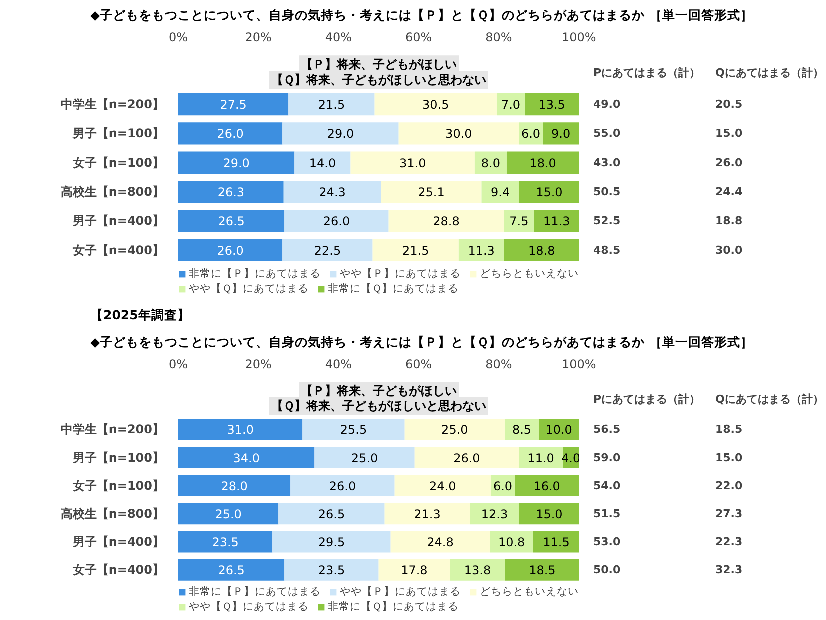 The height and width of the screenshot is (620, 826). I want to click on chart-title: ◆子どもをもつことについて、自身の気持ち・考えには【Ｐ】と【Ｑ】のどちらがあてはまるか ［単一回答形式］, so click(422, 15).